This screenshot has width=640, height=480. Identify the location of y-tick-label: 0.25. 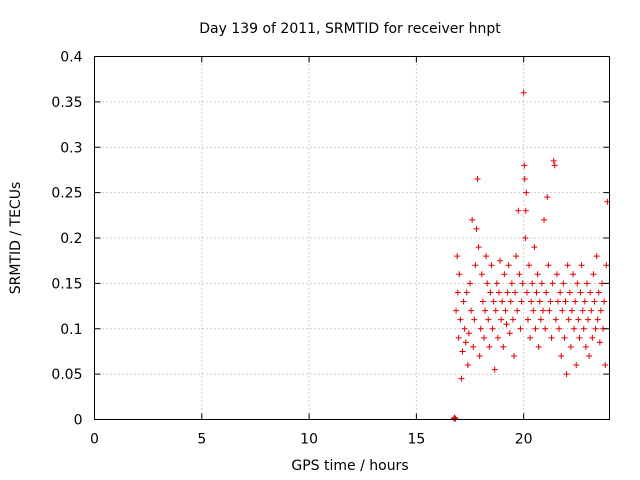
(66, 194).